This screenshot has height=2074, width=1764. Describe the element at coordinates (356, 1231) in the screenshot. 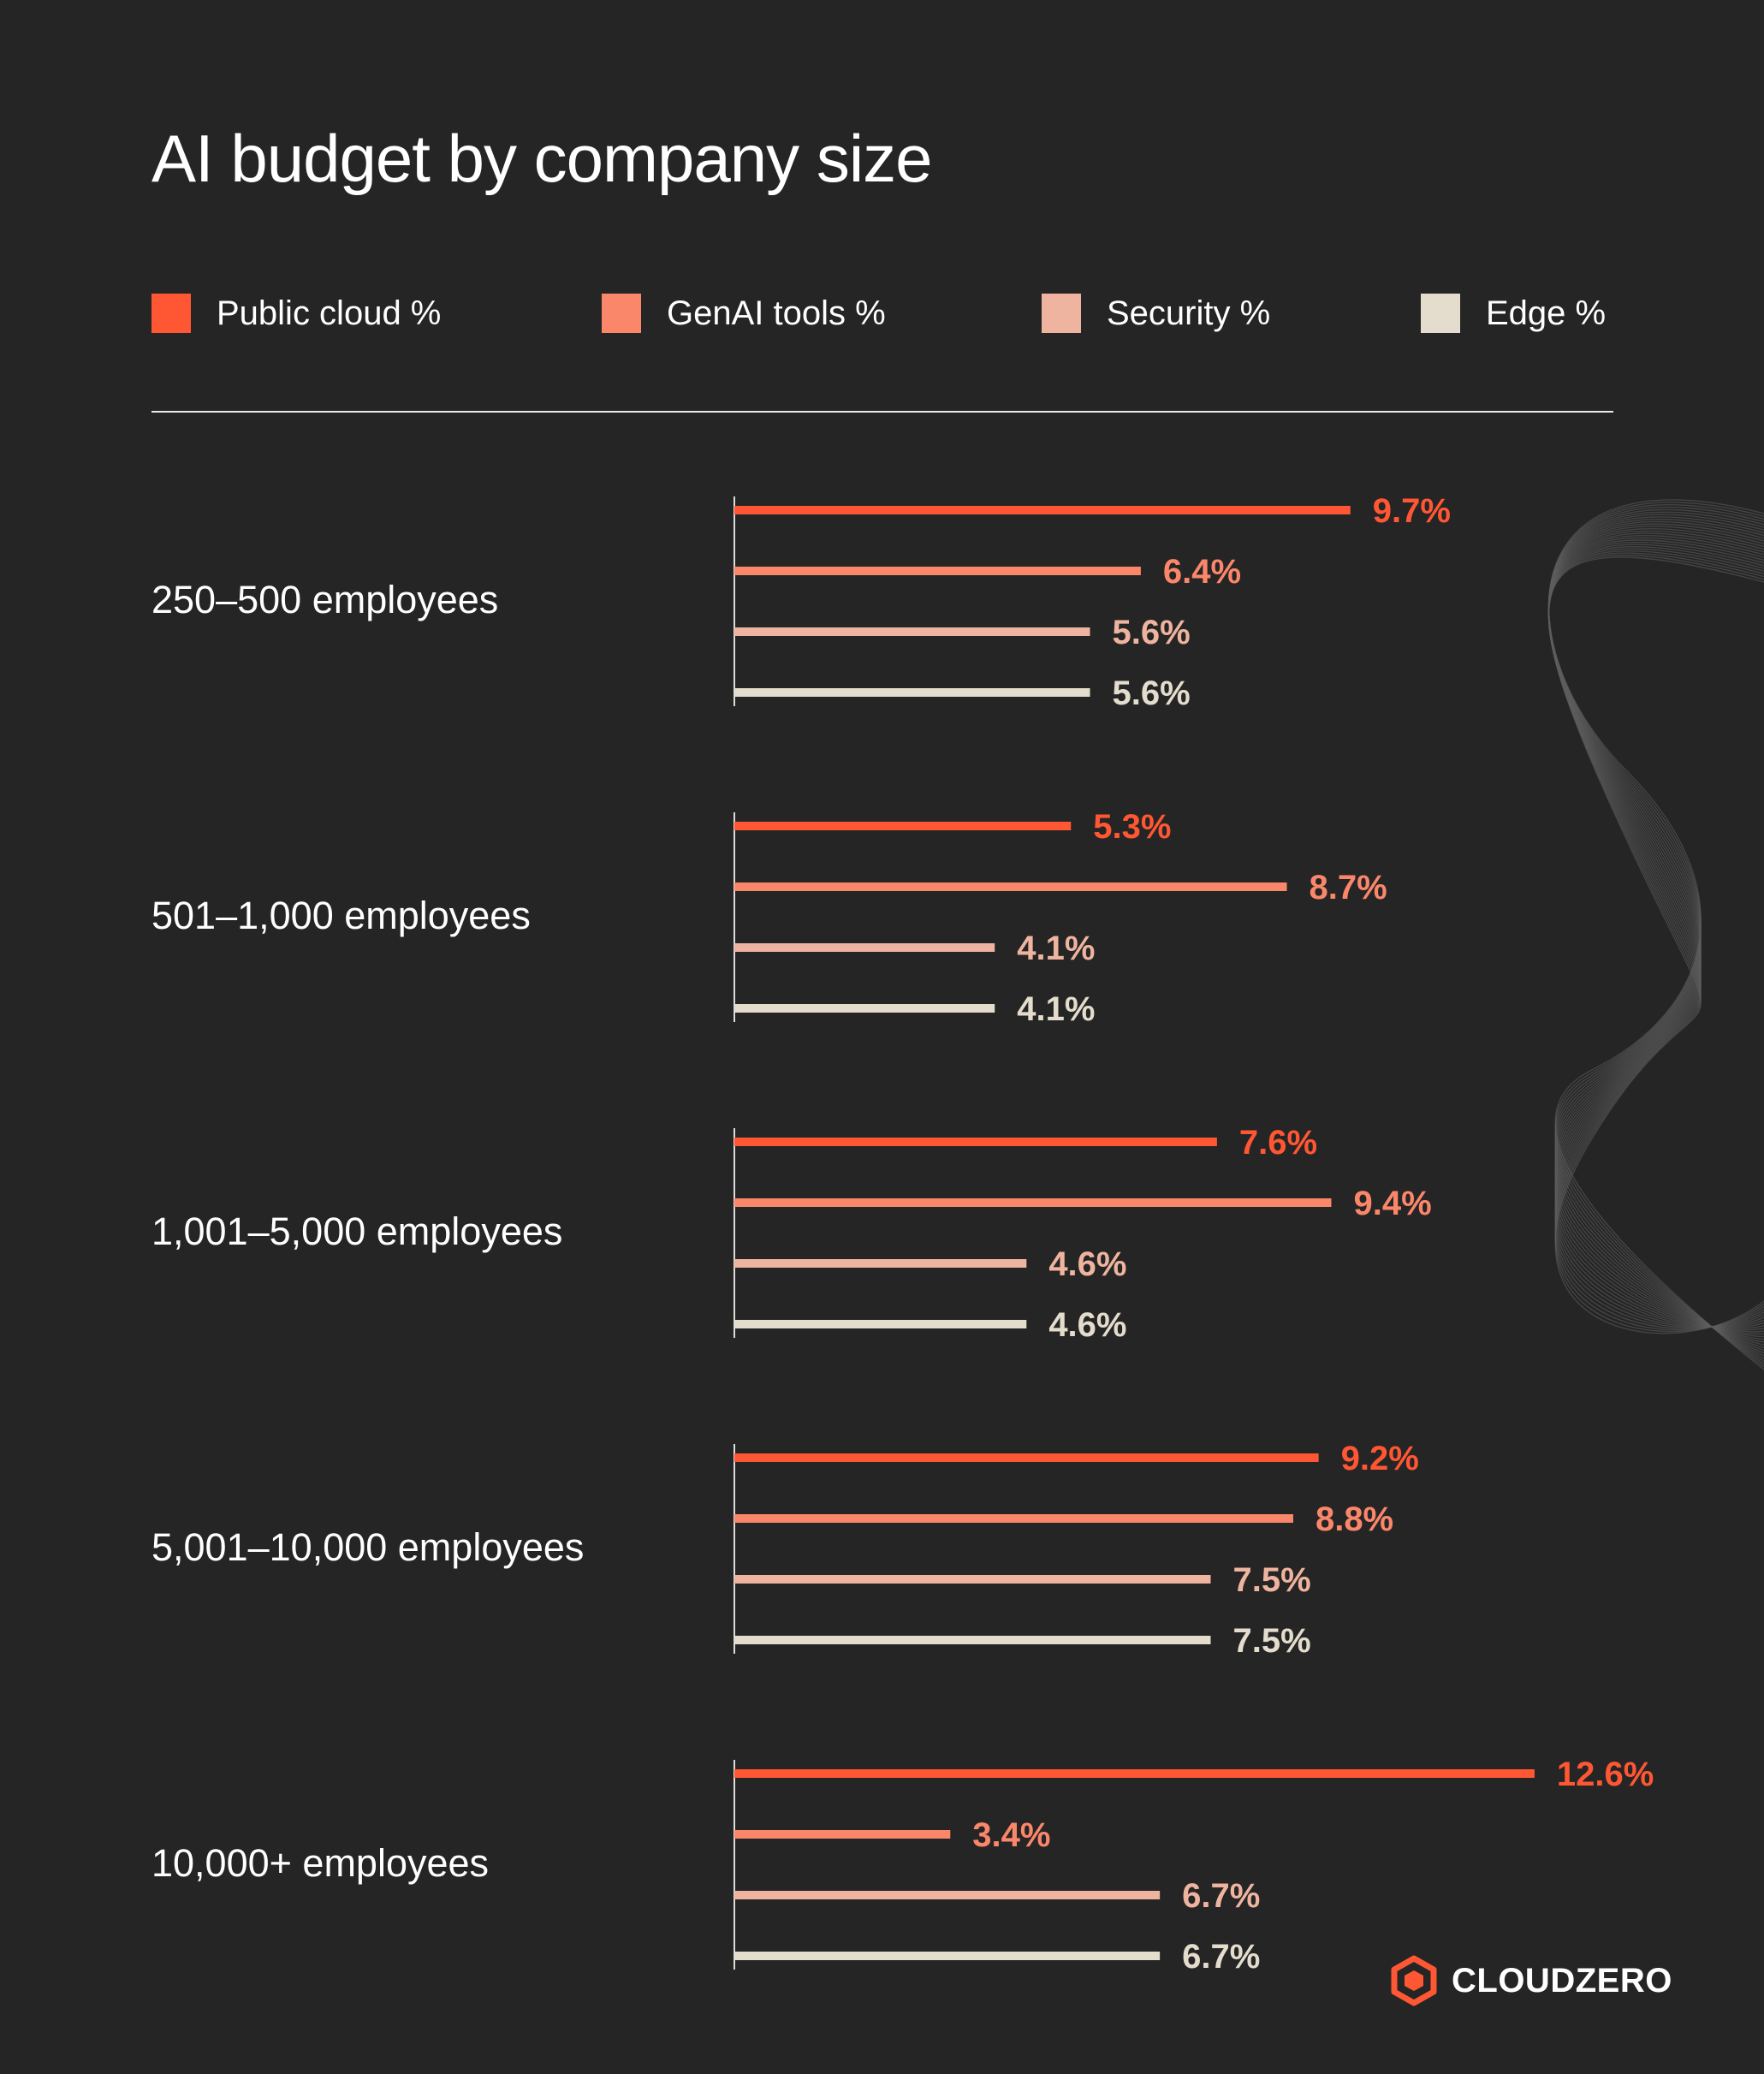

I see `category-label: 1,001–5,000 employees` at that location.